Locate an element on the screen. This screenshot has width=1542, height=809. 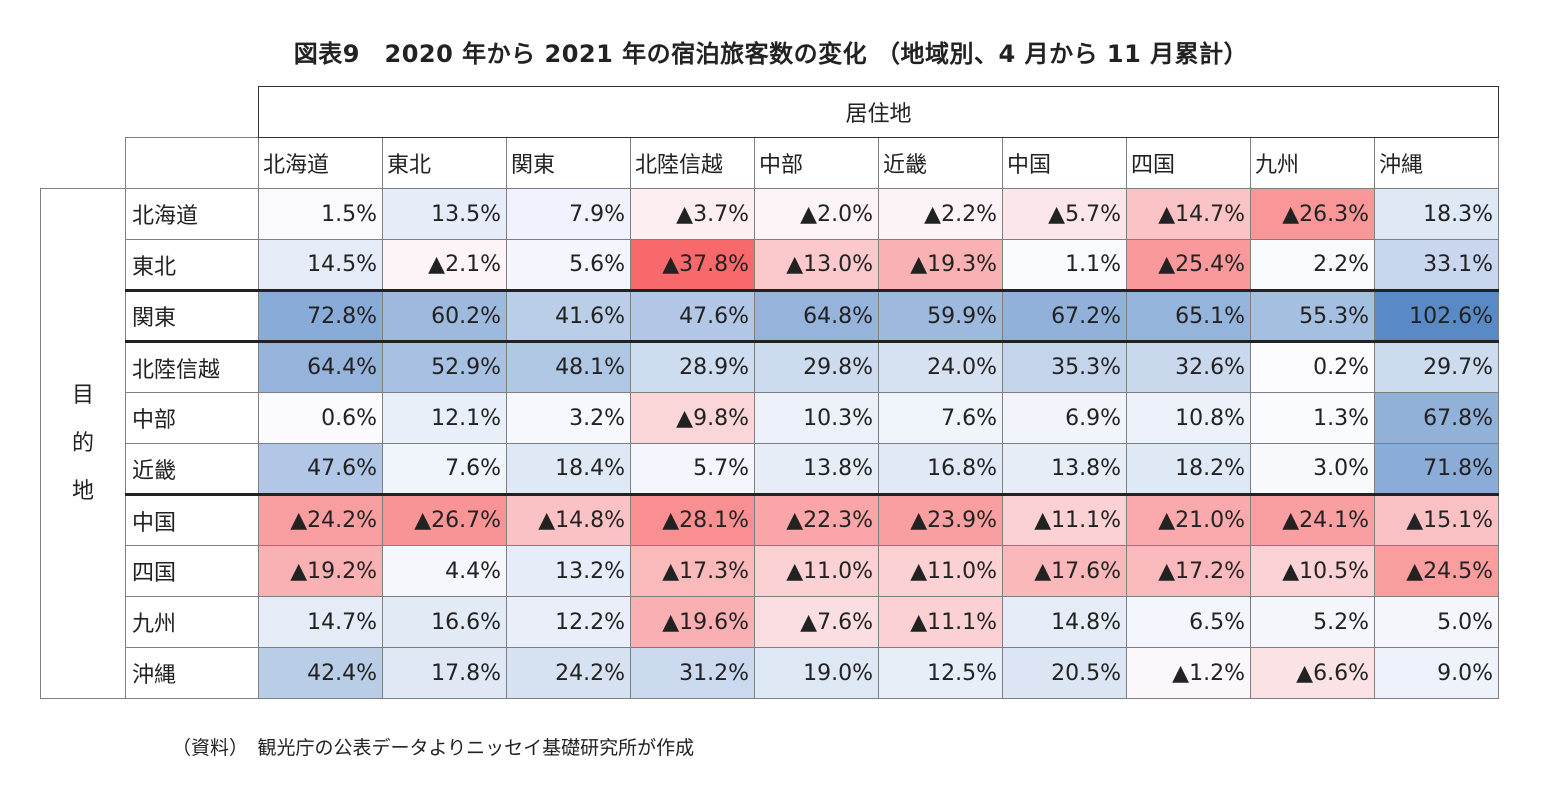
heatmap-cell: 4.4% is located at coordinates (444, 571).